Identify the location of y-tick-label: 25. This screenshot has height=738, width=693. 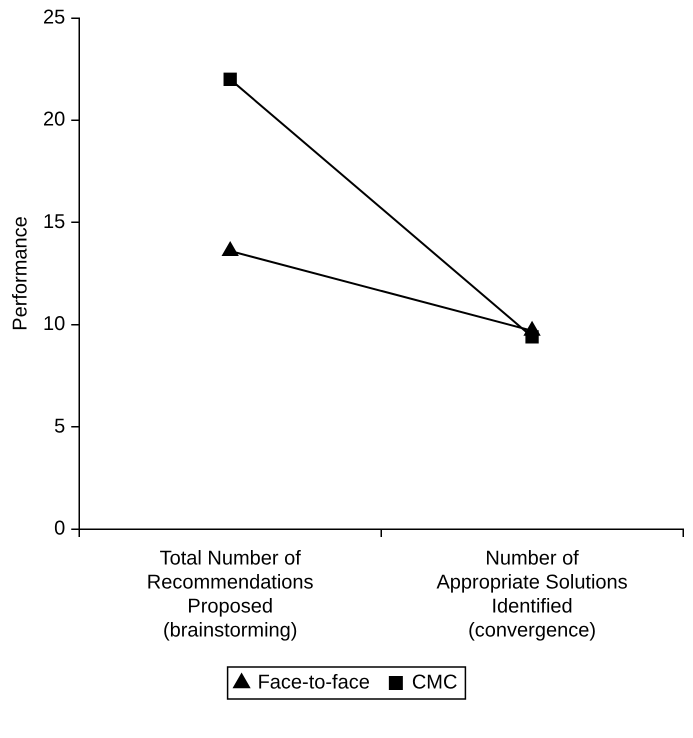
(54, 17).